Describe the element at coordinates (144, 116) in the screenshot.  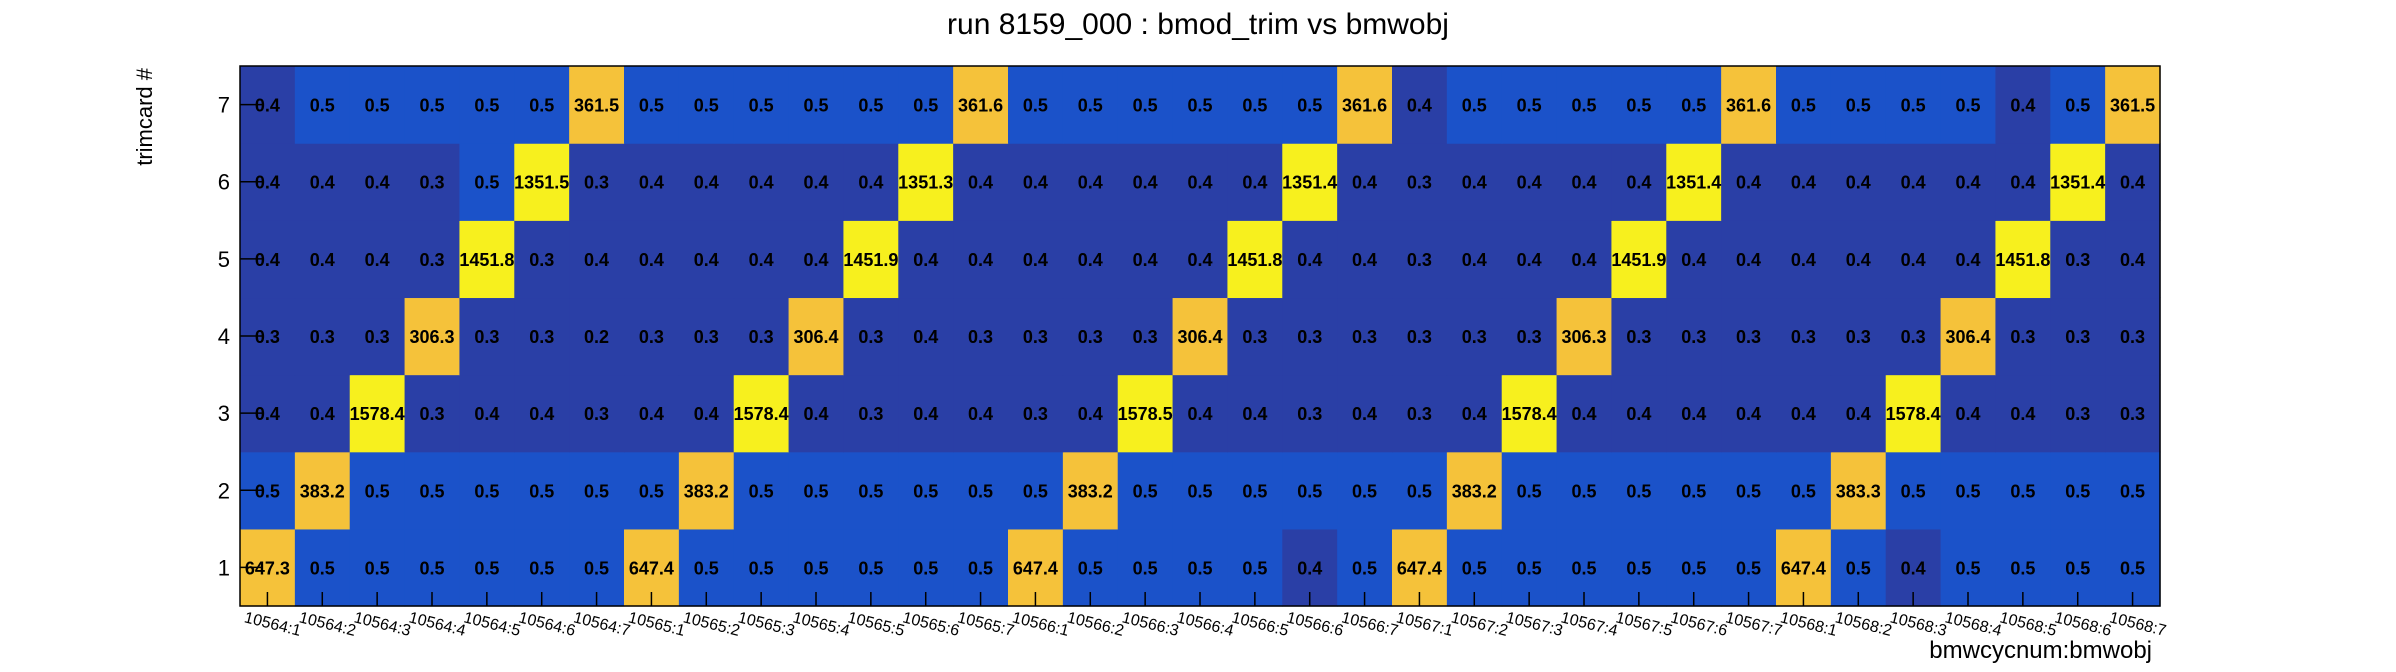
I see `y-axis-label: trimcard #` at that location.